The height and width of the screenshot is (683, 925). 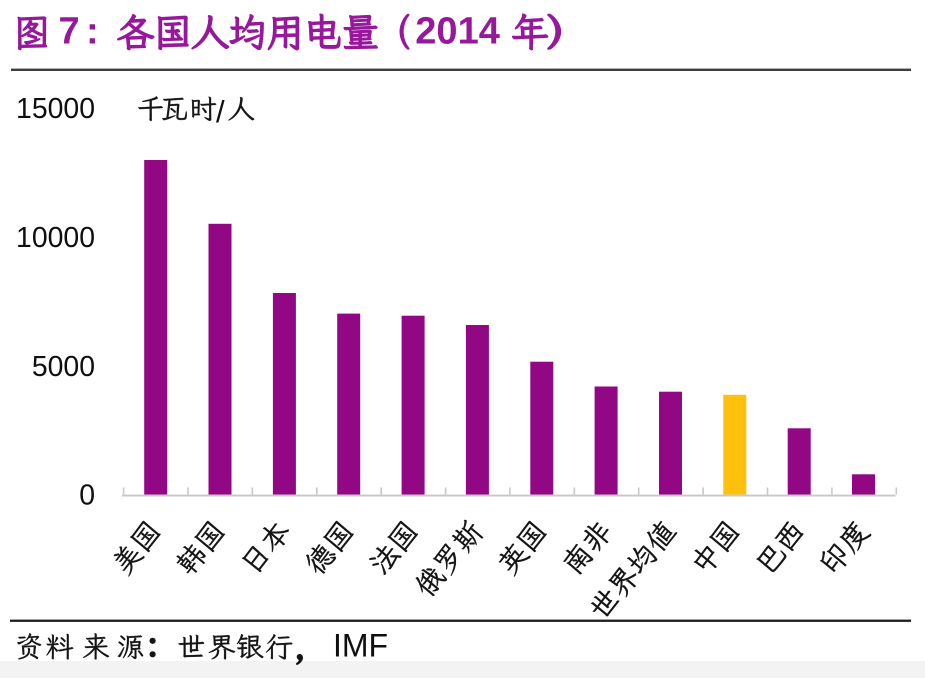 I want to click on svg-text: 7, so click(x=69, y=32).